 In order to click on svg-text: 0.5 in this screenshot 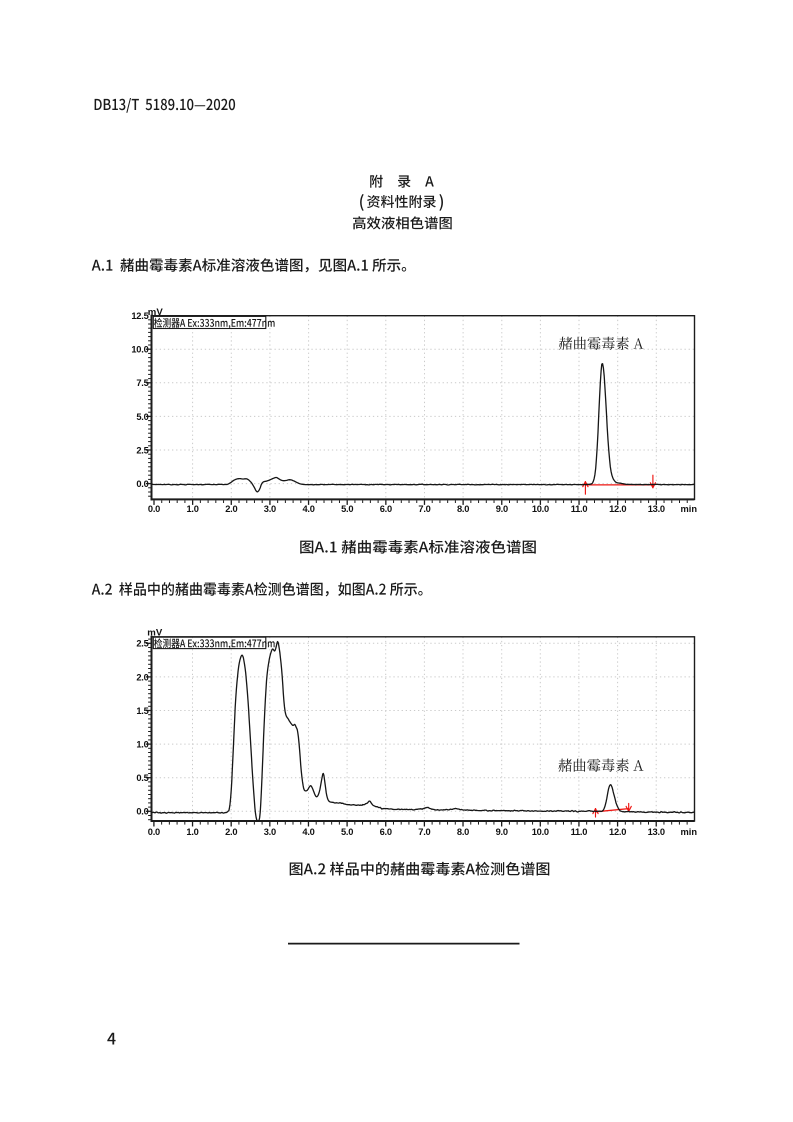, I will do `click(142, 778)`.